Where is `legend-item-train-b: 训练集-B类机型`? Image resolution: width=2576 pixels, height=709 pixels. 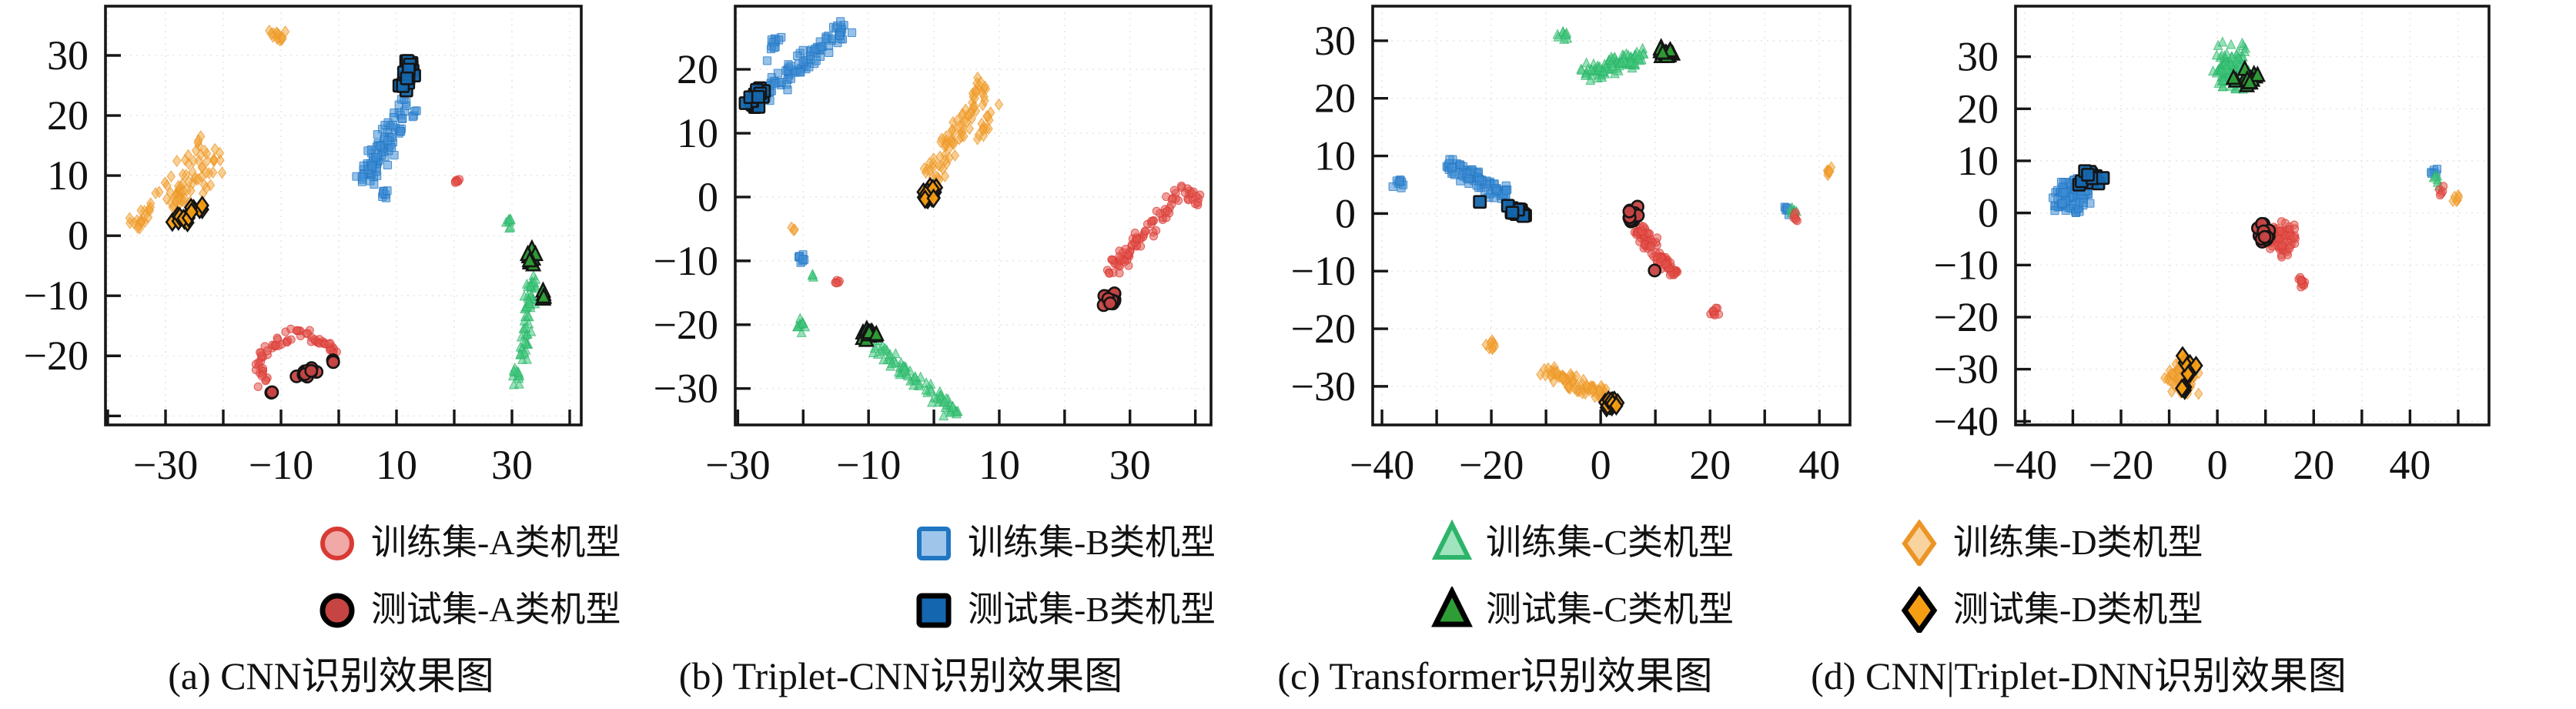
legend-item-train-b: 训练集-B类机型 is located at coordinates (1064, 543).